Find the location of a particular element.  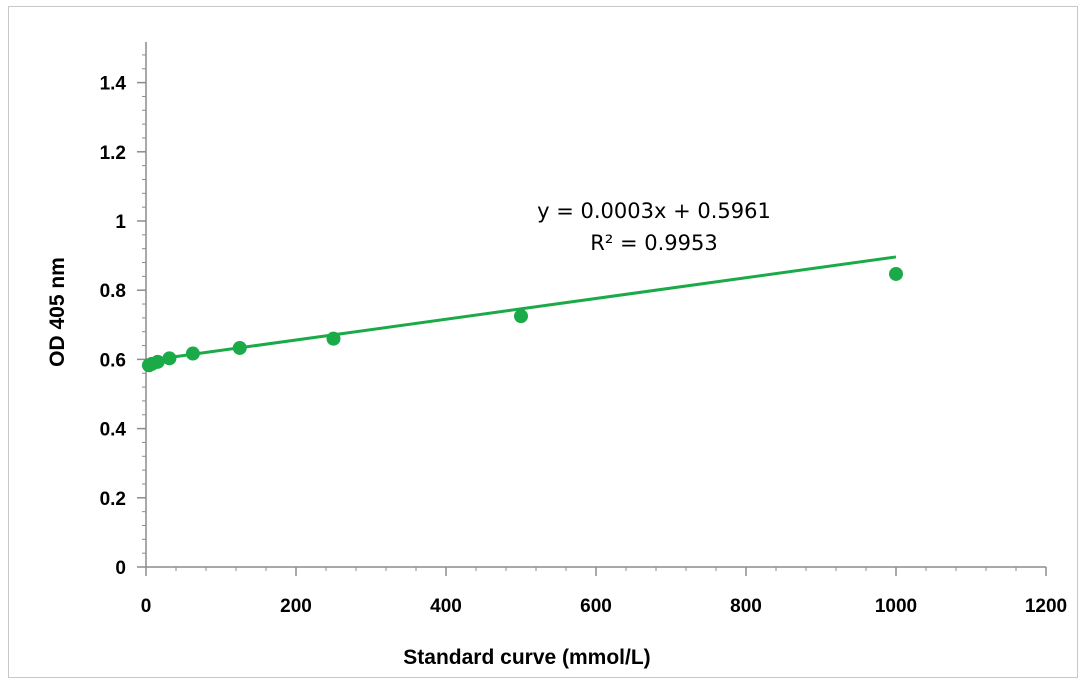

x-tick-label: 200 is located at coordinates (296, 606).